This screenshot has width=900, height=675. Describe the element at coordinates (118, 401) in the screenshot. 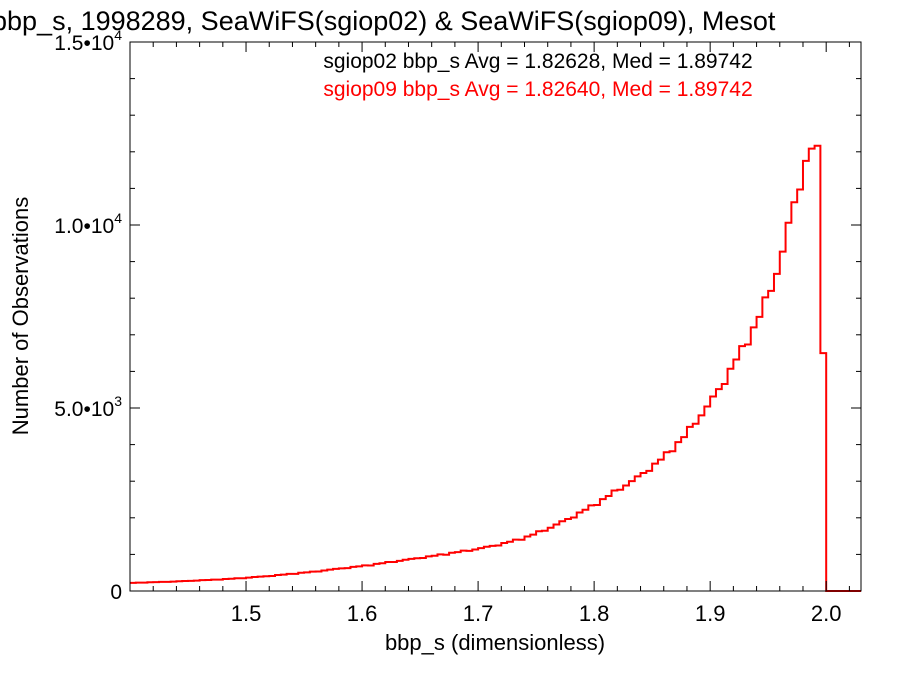

I see `y-tick-label-exponent: 3` at that location.